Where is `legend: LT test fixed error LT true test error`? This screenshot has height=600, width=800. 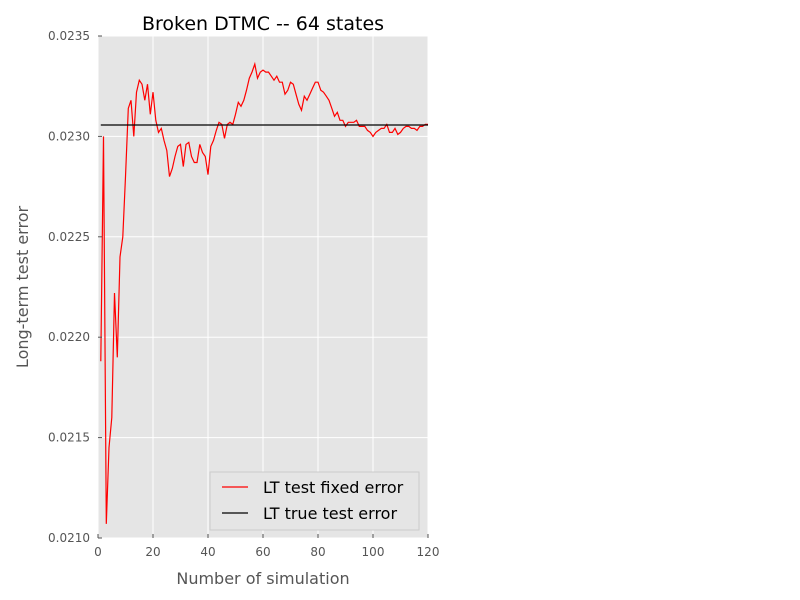 legend: LT test fixed error LT true test error is located at coordinates (314, 501).